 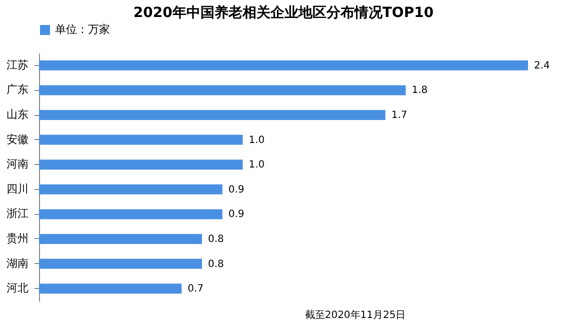 I want to click on data-label: 0.7, so click(x=196, y=289).